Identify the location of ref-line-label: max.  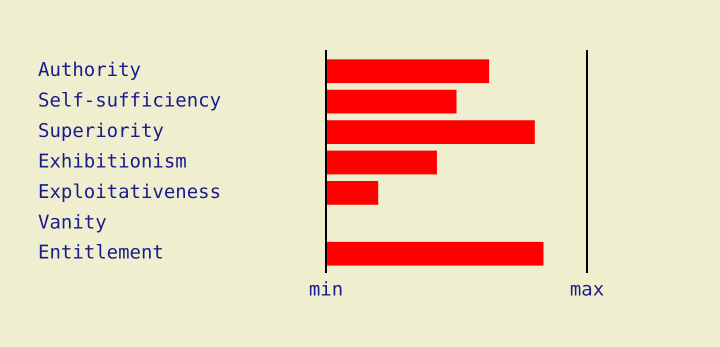
(587, 289).